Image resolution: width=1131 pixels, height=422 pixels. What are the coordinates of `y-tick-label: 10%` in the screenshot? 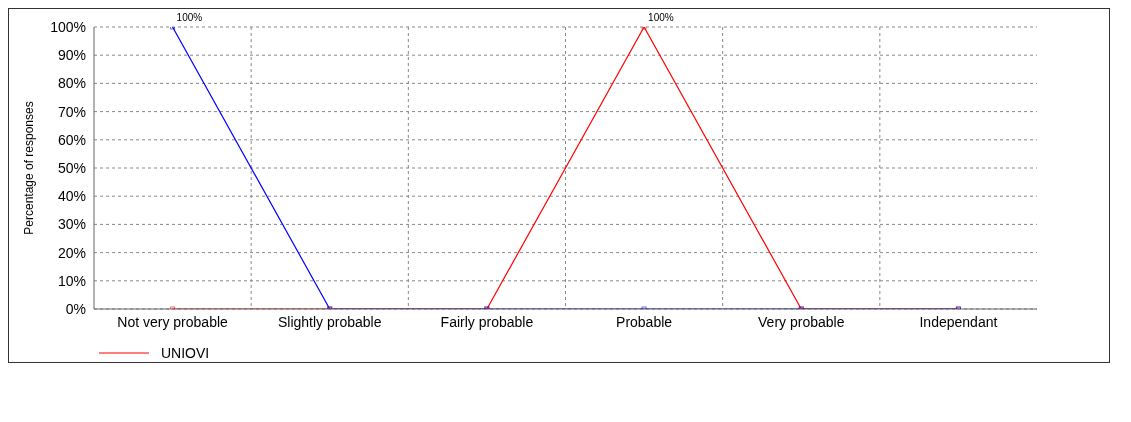 It's located at (71, 280).